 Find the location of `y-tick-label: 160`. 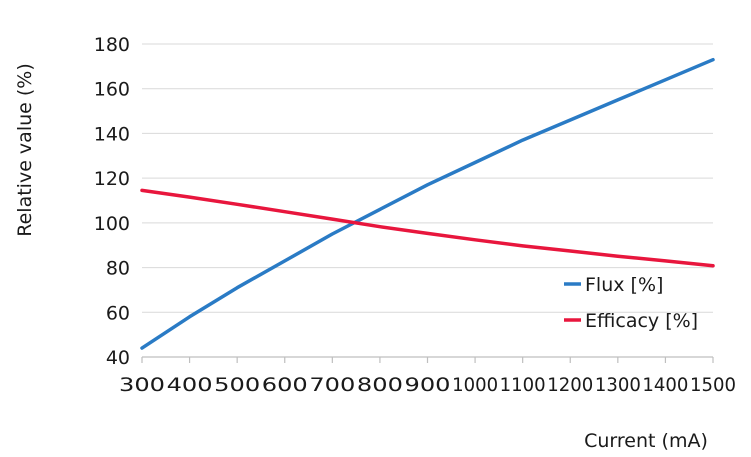

y-tick-label: 160 is located at coordinates (112, 90).